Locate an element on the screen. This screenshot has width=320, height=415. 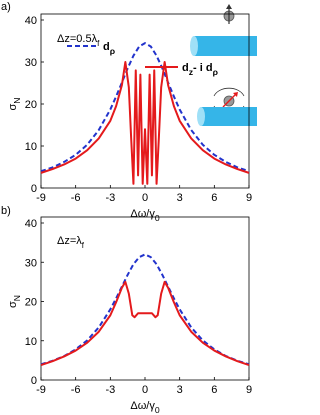
annotation: Δz=λf is located at coordinates (71, 242).